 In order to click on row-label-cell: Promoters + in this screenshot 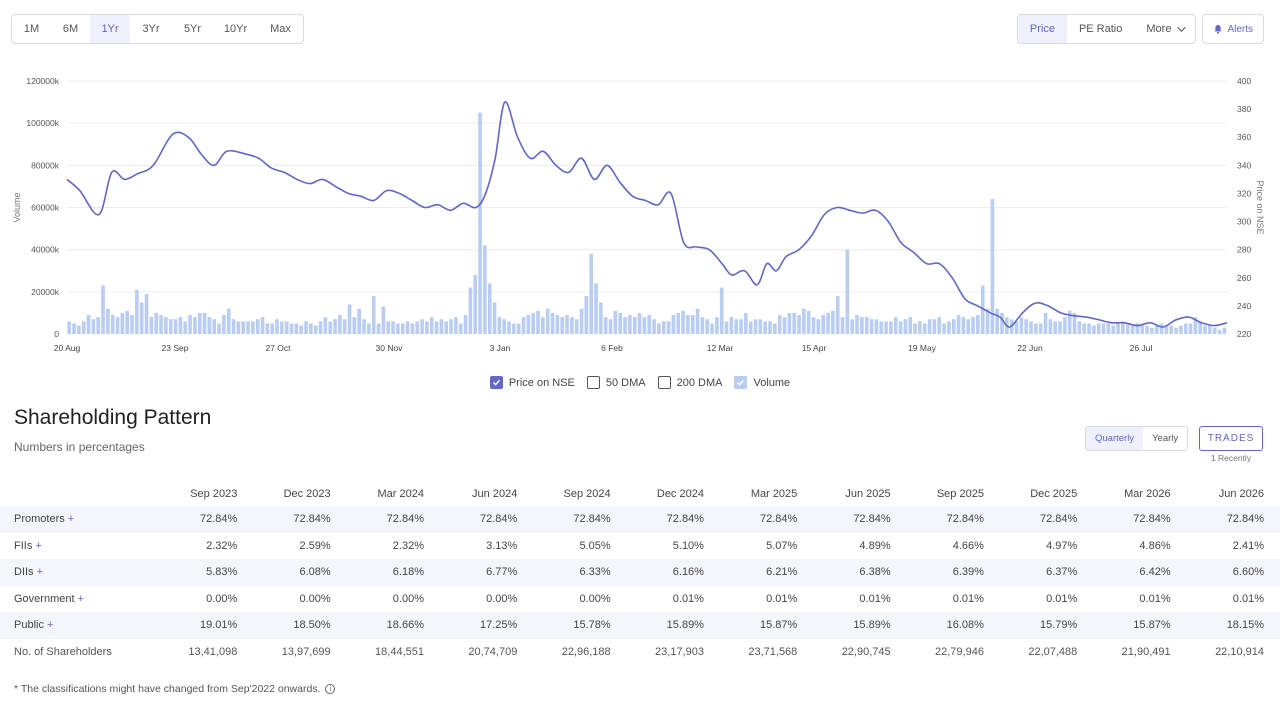, I will do `click(80, 519)`.